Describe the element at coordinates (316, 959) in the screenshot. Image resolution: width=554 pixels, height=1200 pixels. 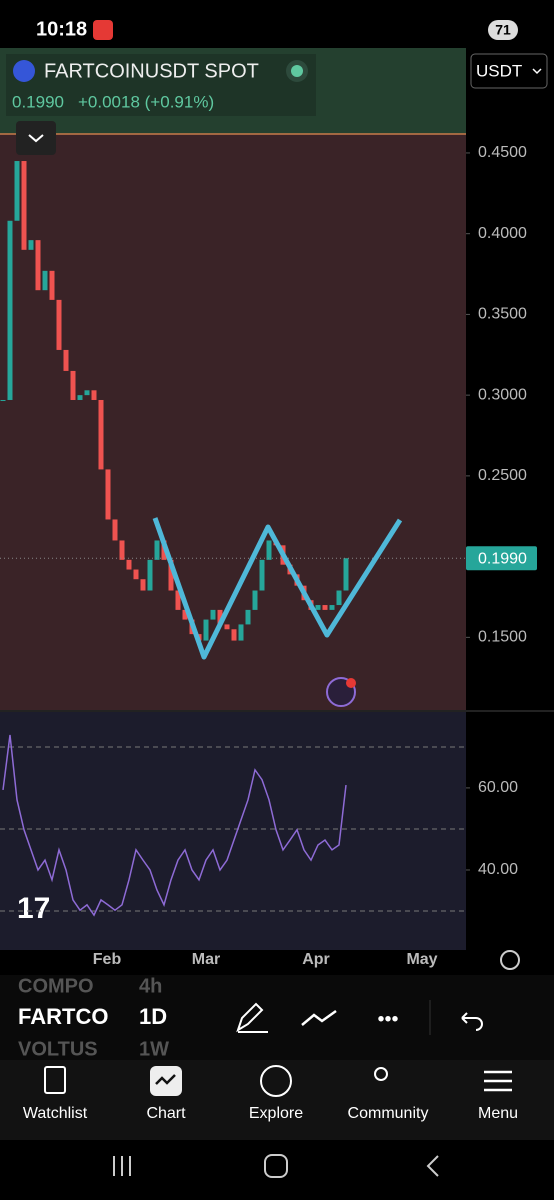
I see `x-tick-label: Apr` at that location.